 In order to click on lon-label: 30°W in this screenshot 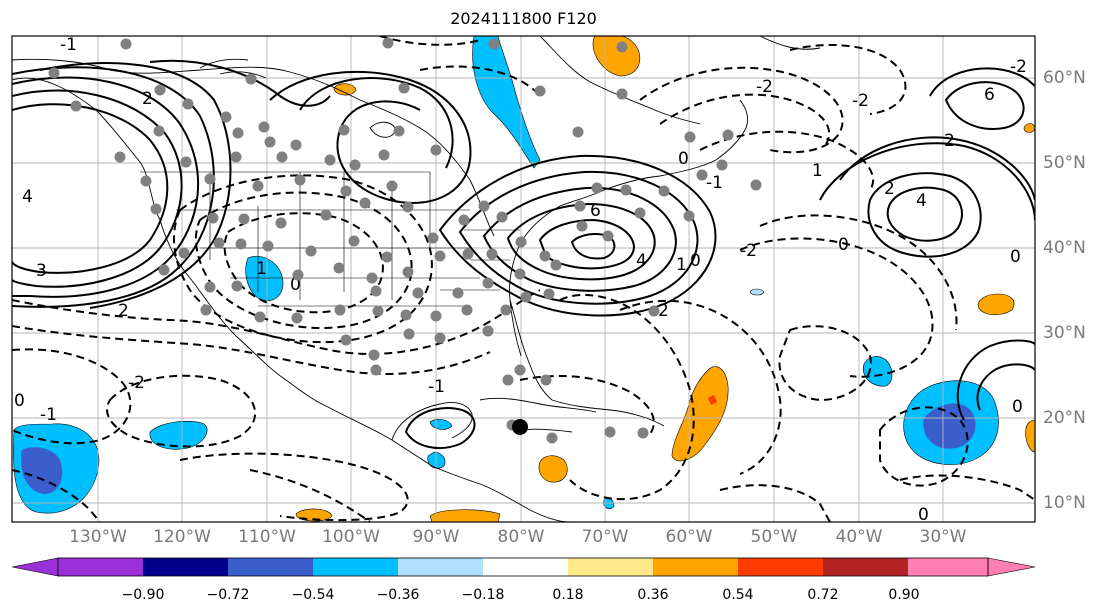, I will do `click(943, 537)`.